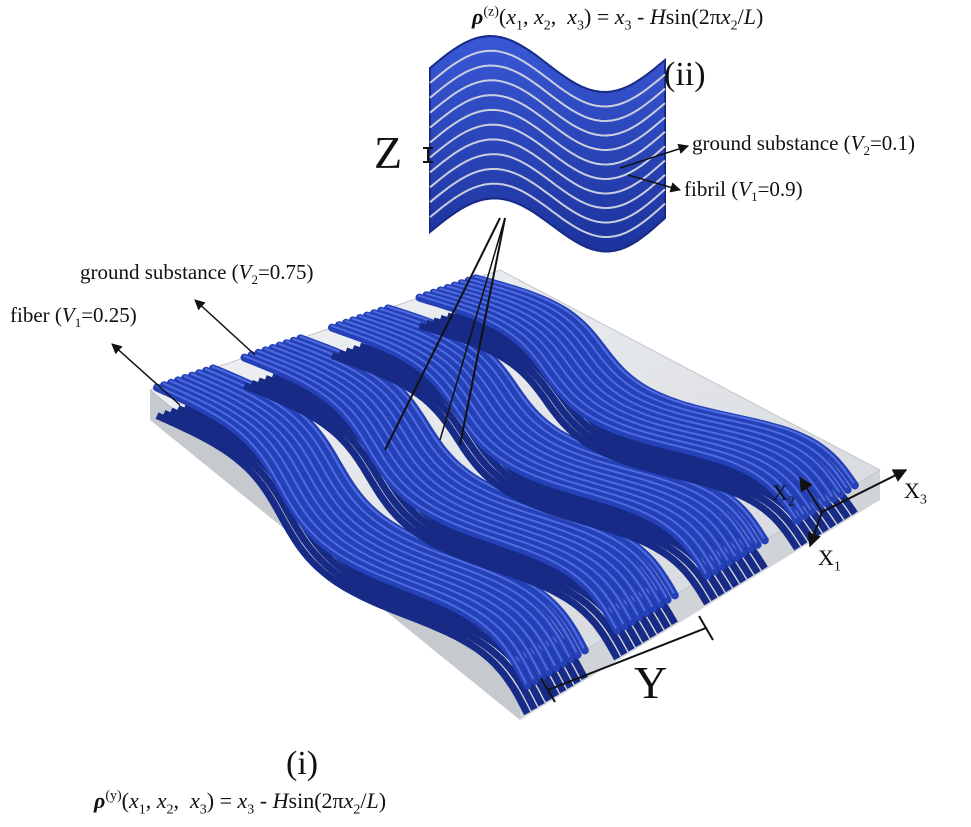  I want to click on x2-axis, so click(811, 494).